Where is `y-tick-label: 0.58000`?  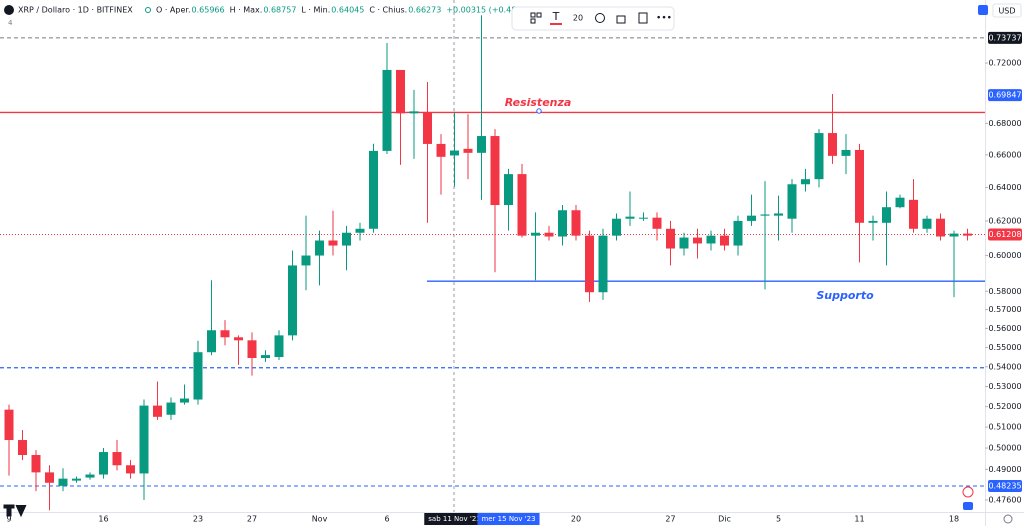
y-tick-label: 0.58000 is located at coordinates (1004, 291).